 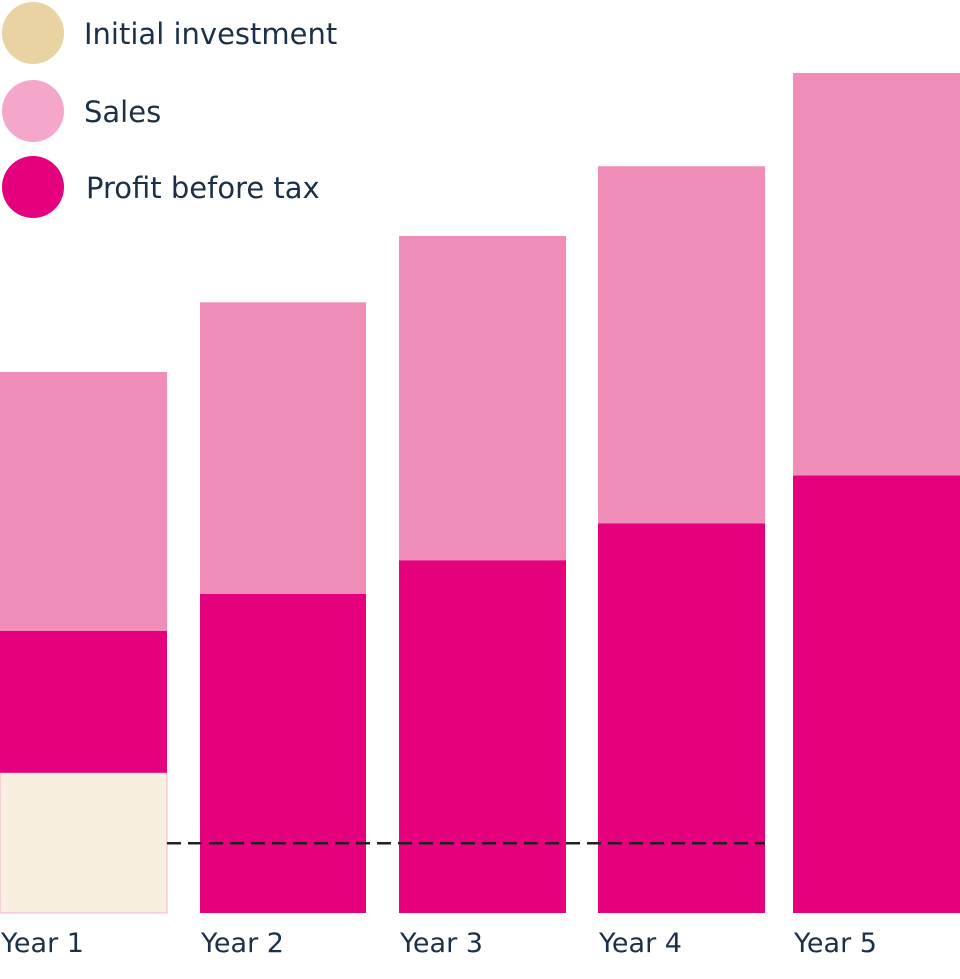 What do you see at coordinates (876, 694) in the screenshot?
I see `bar-year-5-profit-before-tax` at bounding box center [876, 694].